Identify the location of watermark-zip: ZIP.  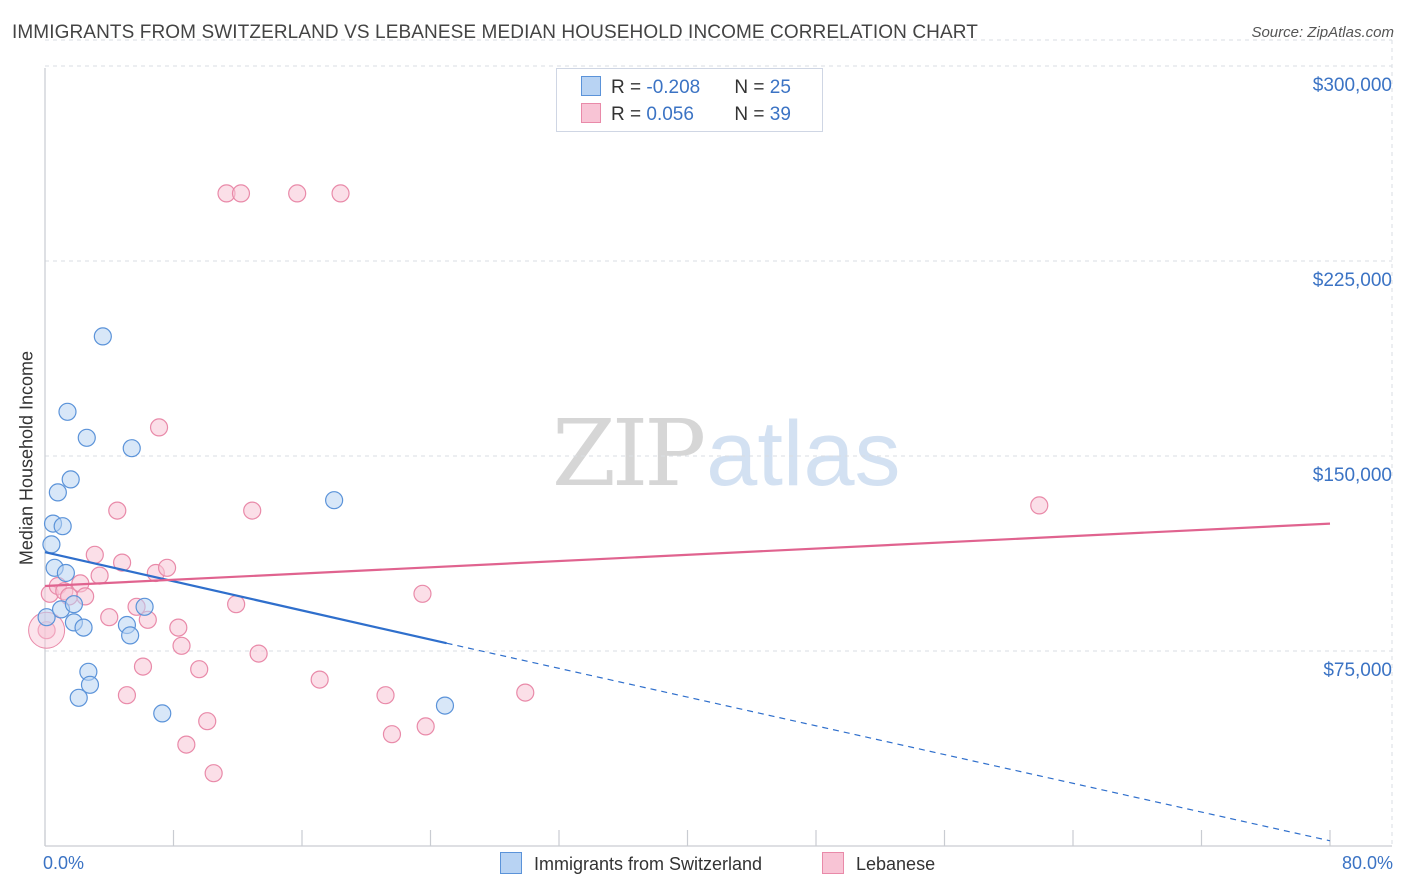
(629, 453).